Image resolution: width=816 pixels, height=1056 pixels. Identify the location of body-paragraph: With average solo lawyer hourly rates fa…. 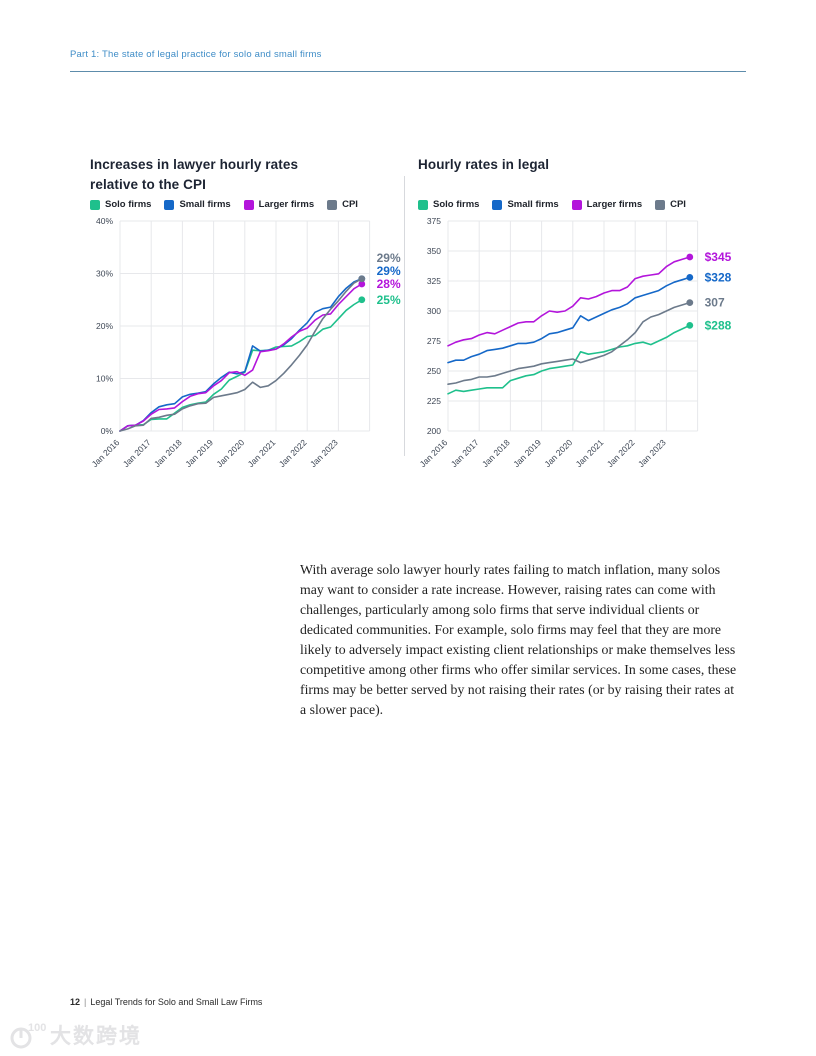
(518, 639).